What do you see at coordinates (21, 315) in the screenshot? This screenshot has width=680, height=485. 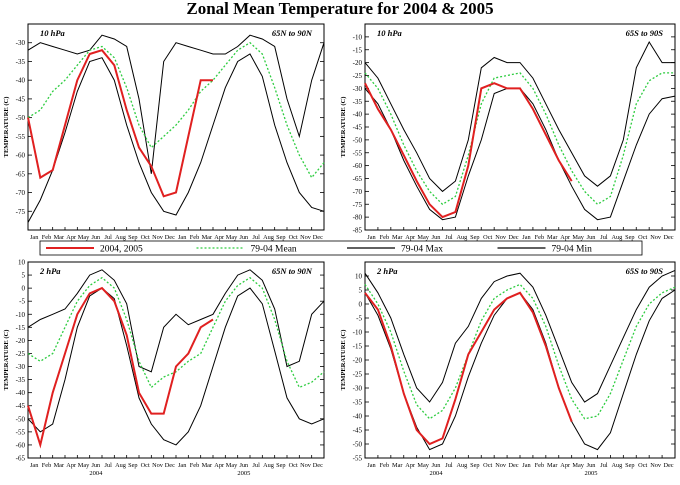 I see `y-tick-label: -10` at bounding box center [21, 315].